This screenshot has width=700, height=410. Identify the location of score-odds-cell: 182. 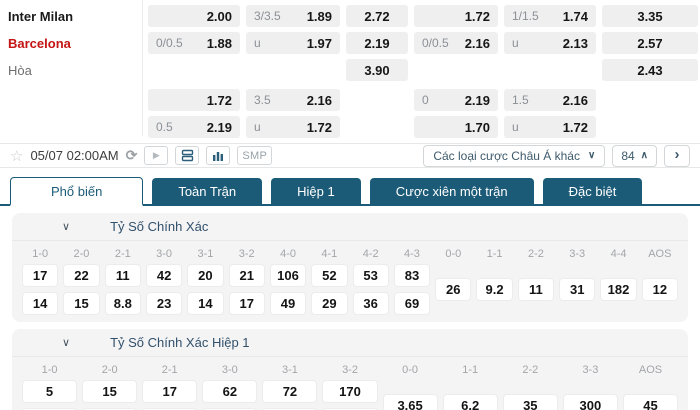
(618, 289).